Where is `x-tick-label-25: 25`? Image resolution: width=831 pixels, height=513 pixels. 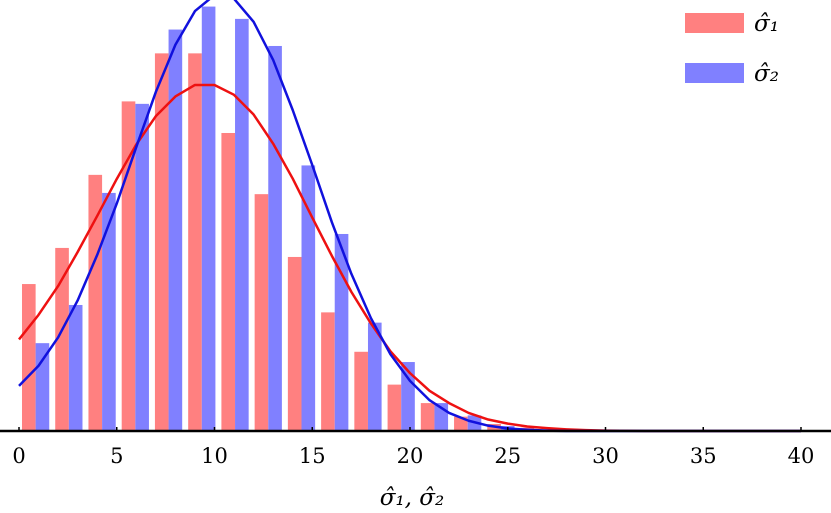 x-tick-label-25: 25 is located at coordinates (507, 456).